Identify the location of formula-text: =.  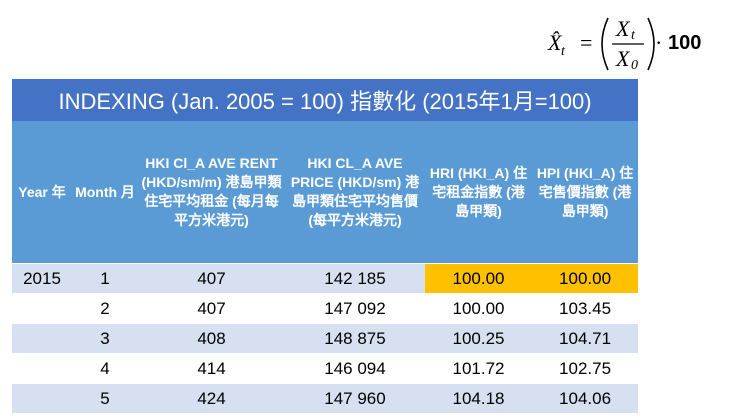
(586, 42).